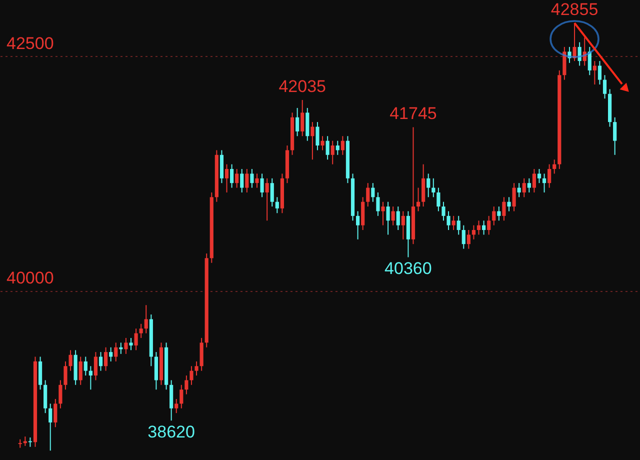  What do you see at coordinates (408, 268) in the screenshot?
I see `annotation: 40360` at bounding box center [408, 268].